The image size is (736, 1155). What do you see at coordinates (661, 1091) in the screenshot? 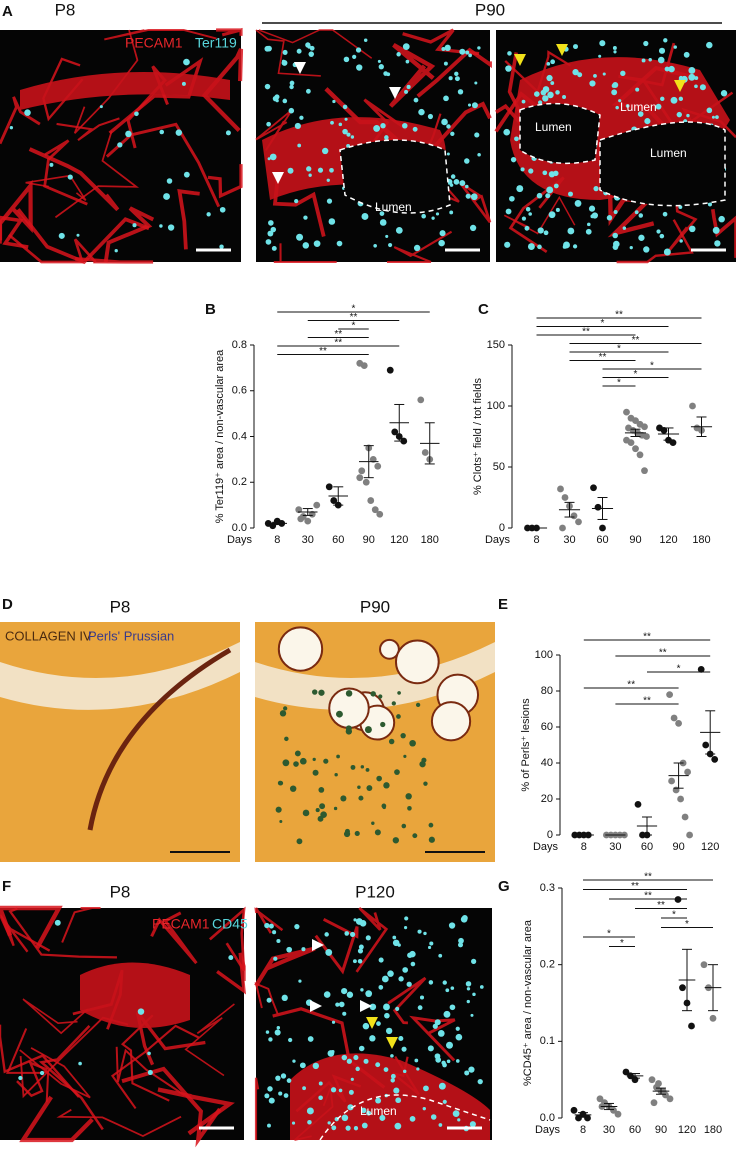
I see `error-bar` at bounding box center [661, 1091].